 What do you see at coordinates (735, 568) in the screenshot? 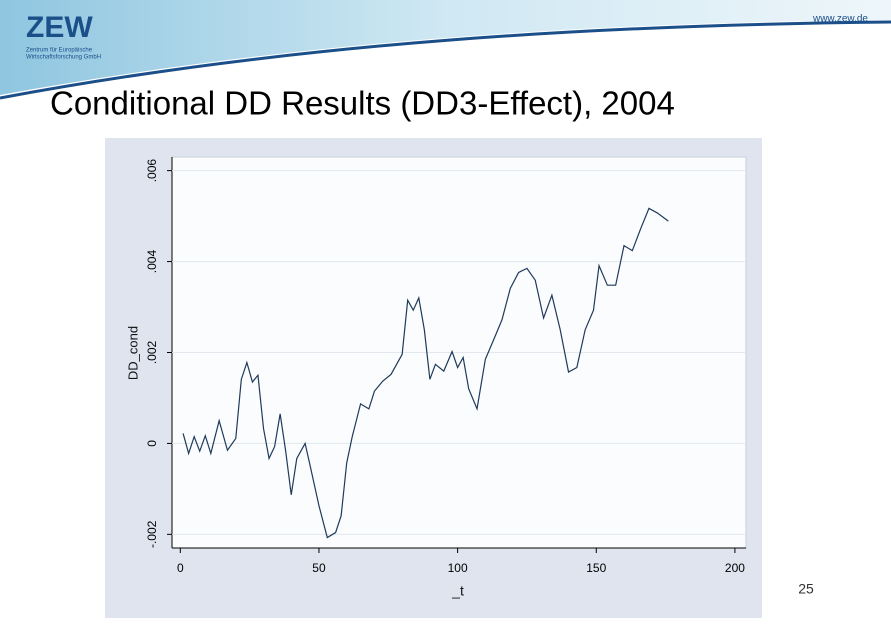
I see `x-tick-label: 200` at bounding box center [735, 568].